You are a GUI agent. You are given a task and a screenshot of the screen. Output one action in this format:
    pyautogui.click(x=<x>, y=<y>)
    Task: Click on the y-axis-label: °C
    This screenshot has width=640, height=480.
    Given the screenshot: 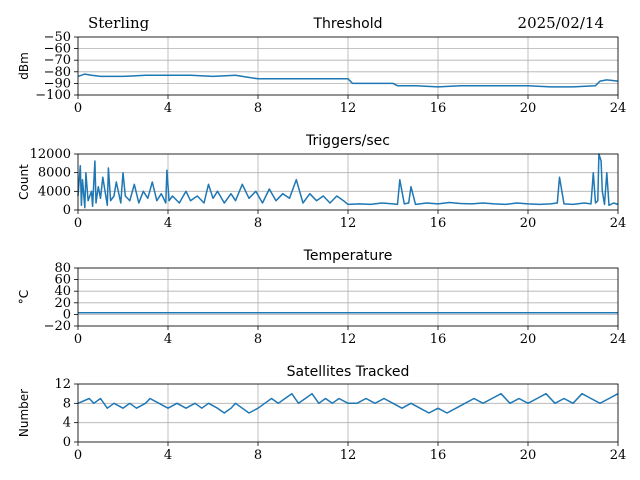 What is the action you would take?
    pyautogui.click(x=24, y=297)
    